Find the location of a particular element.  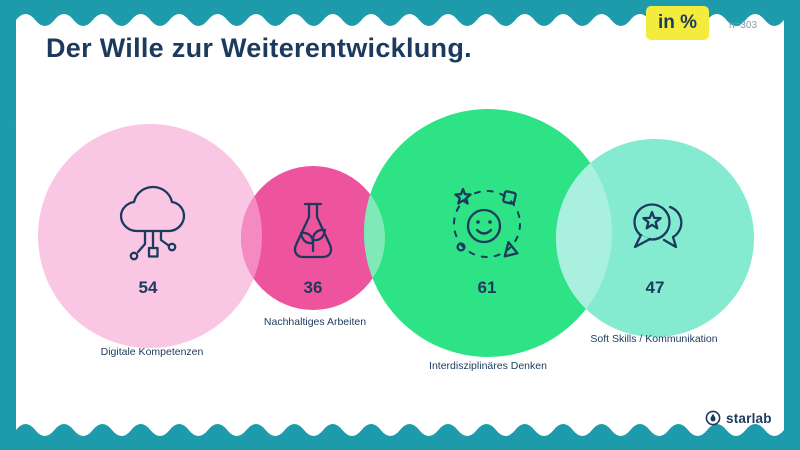

page-title: Der Wille zur Weiterentwicklung. is located at coordinates (259, 48).